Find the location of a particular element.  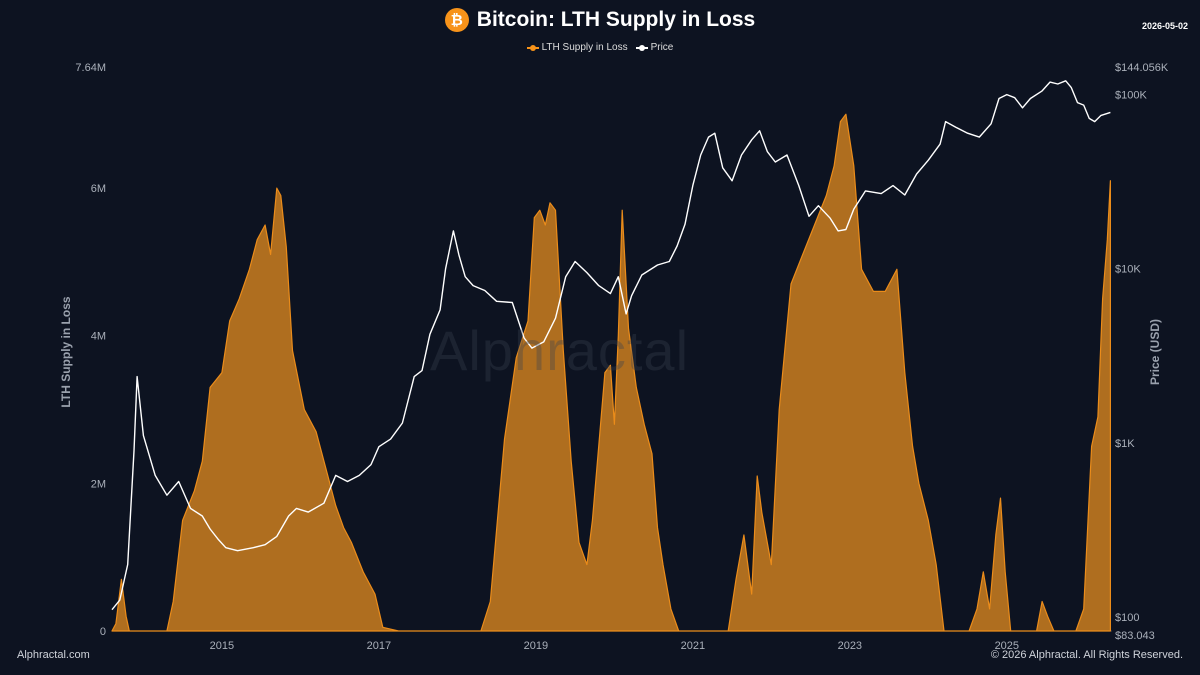

y-left-tick-label: 4M is located at coordinates (98, 337).